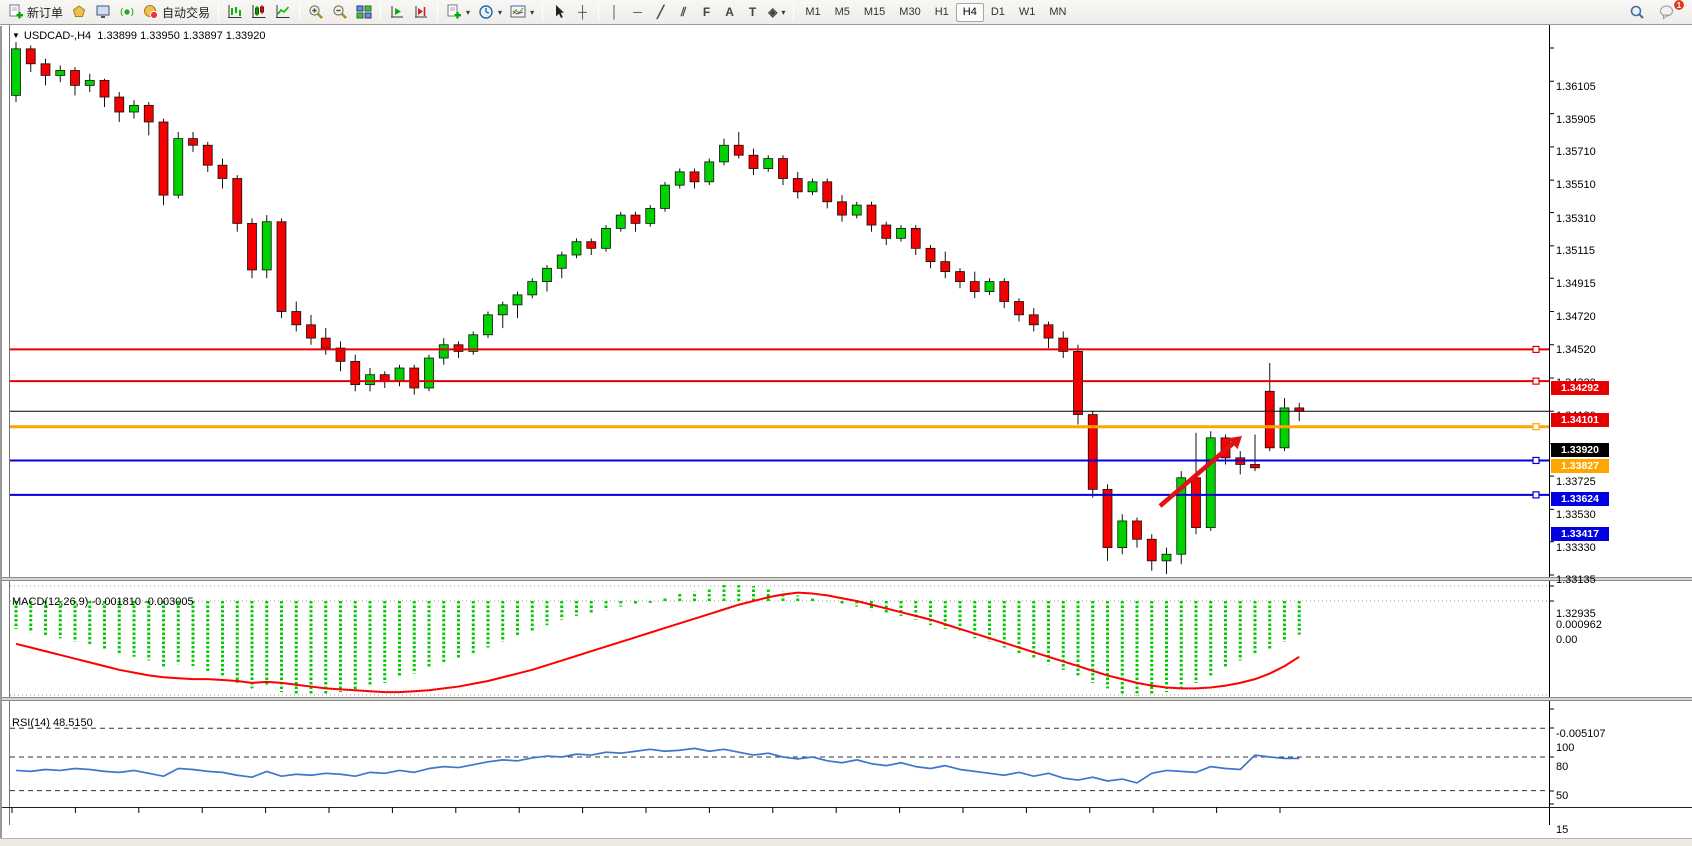 The width and height of the screenshot is (1692, 846). I want to click on toolbar-buttons: 新订单 自动交易 ▾ ▾ ▾ ┼ │ ─ ╱ ⫽ F A T ◈ ▾ M1 M5 M15 M30 H1 H4 D1 W1 MN, so click(814, 12).